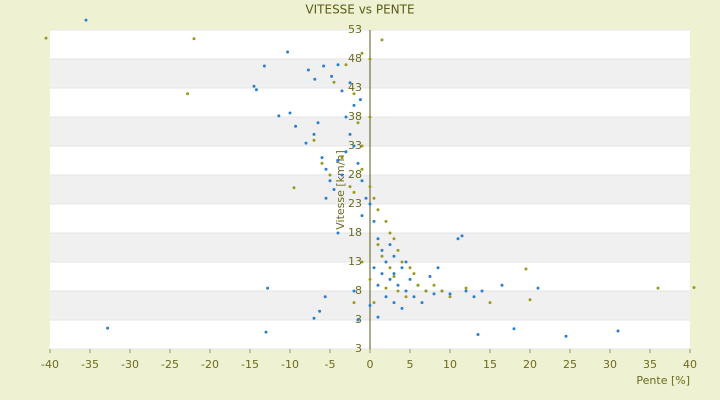 The image size is (720, 400). I want to click on y-tick-label: 43, so click(355, 87).